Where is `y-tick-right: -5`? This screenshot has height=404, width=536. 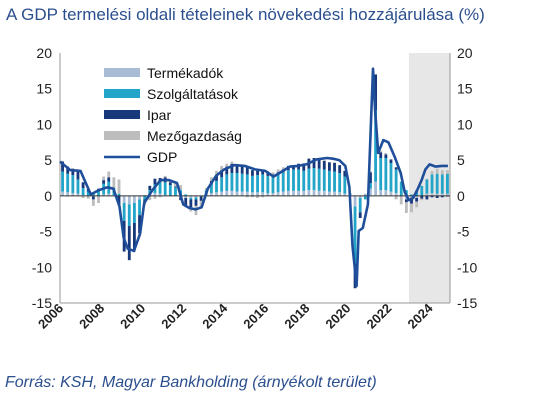 y-tick-right: -5 is located at coordinates (463, 232).